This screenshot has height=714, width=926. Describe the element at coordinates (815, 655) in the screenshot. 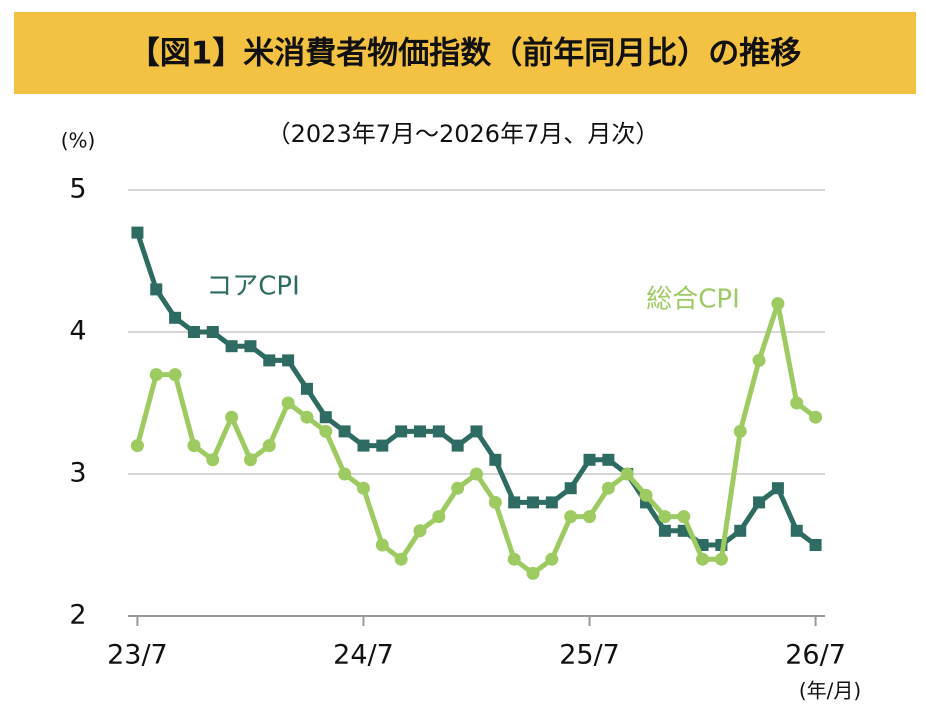

I see `x-tick-label: 26/7` at that location.